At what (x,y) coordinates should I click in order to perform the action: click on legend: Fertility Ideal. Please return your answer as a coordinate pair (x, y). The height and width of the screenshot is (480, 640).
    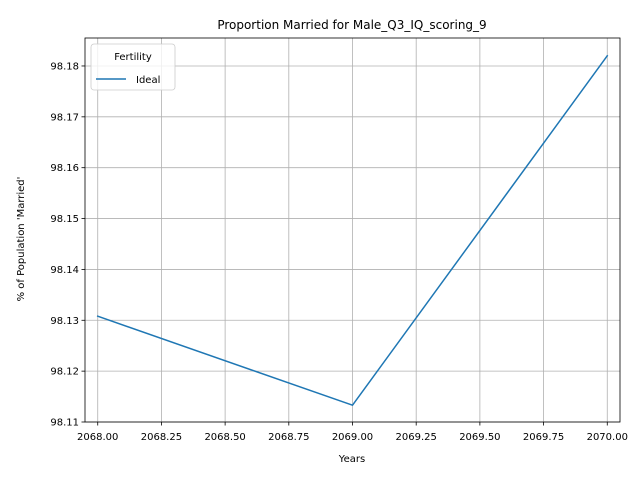
    Looking at the image, I should click on (133, 67).